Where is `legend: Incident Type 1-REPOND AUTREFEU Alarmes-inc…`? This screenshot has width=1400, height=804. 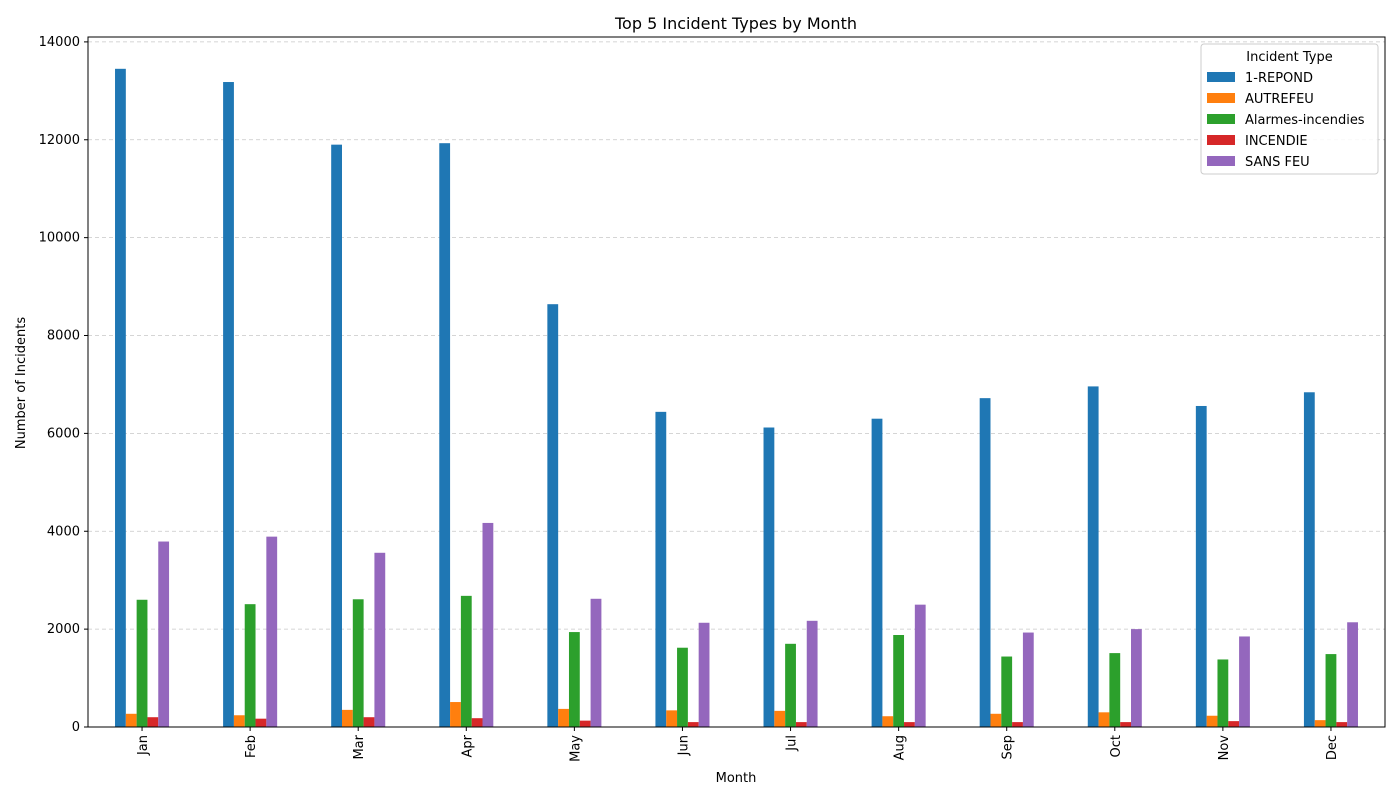 legend: Incident Type 1-REPOND AUTREFEU Alarmes-inc… is located at coordinates (1289, 109).